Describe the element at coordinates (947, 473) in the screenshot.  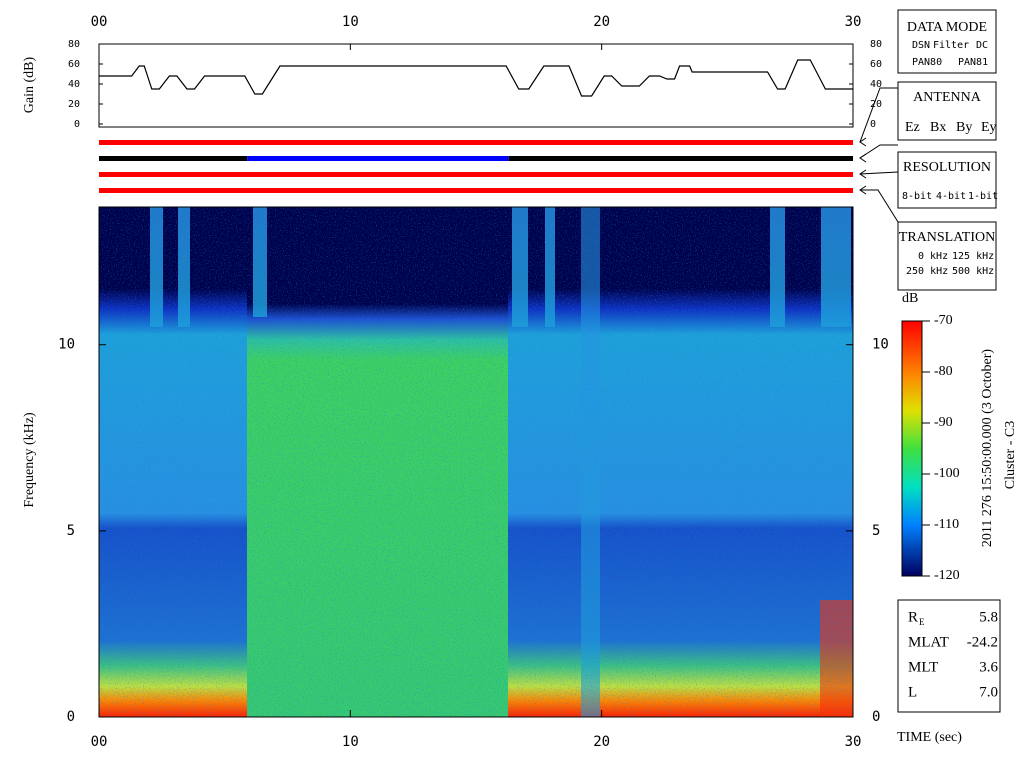
I see `colorbar-tick-label: -100` at that location.